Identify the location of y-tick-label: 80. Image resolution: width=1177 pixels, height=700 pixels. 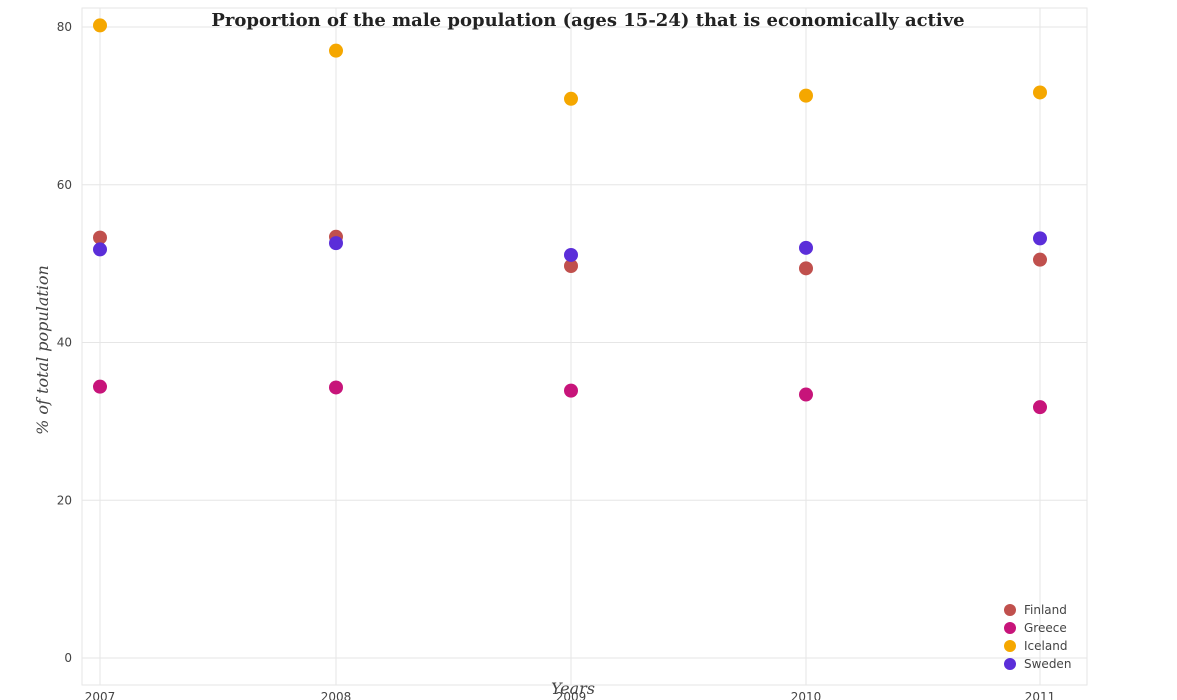
(64, 27).